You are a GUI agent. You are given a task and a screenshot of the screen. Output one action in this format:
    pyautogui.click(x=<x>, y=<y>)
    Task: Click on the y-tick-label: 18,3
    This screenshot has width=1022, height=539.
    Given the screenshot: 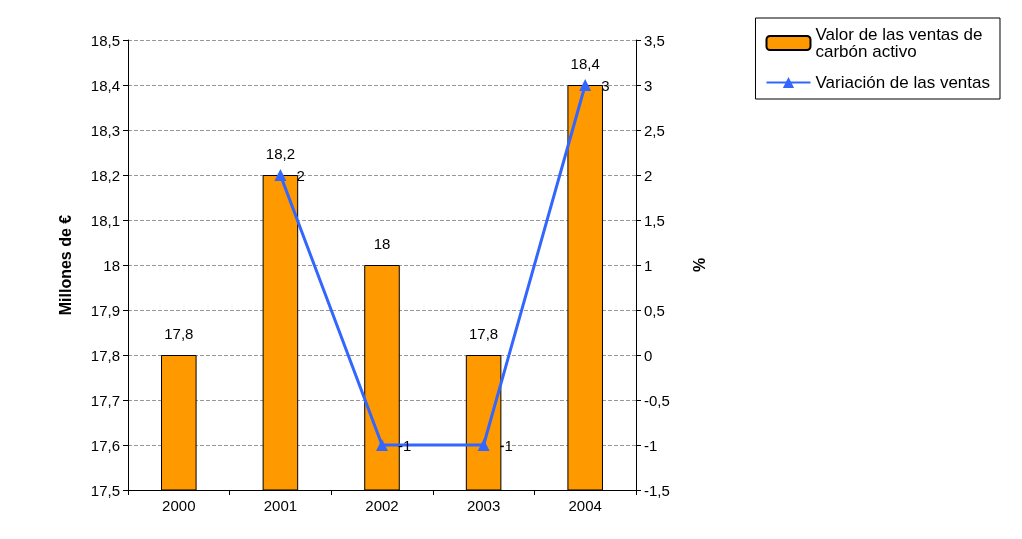 What is the action you would take?
    pyautogui.click(x=105, y=130)
    